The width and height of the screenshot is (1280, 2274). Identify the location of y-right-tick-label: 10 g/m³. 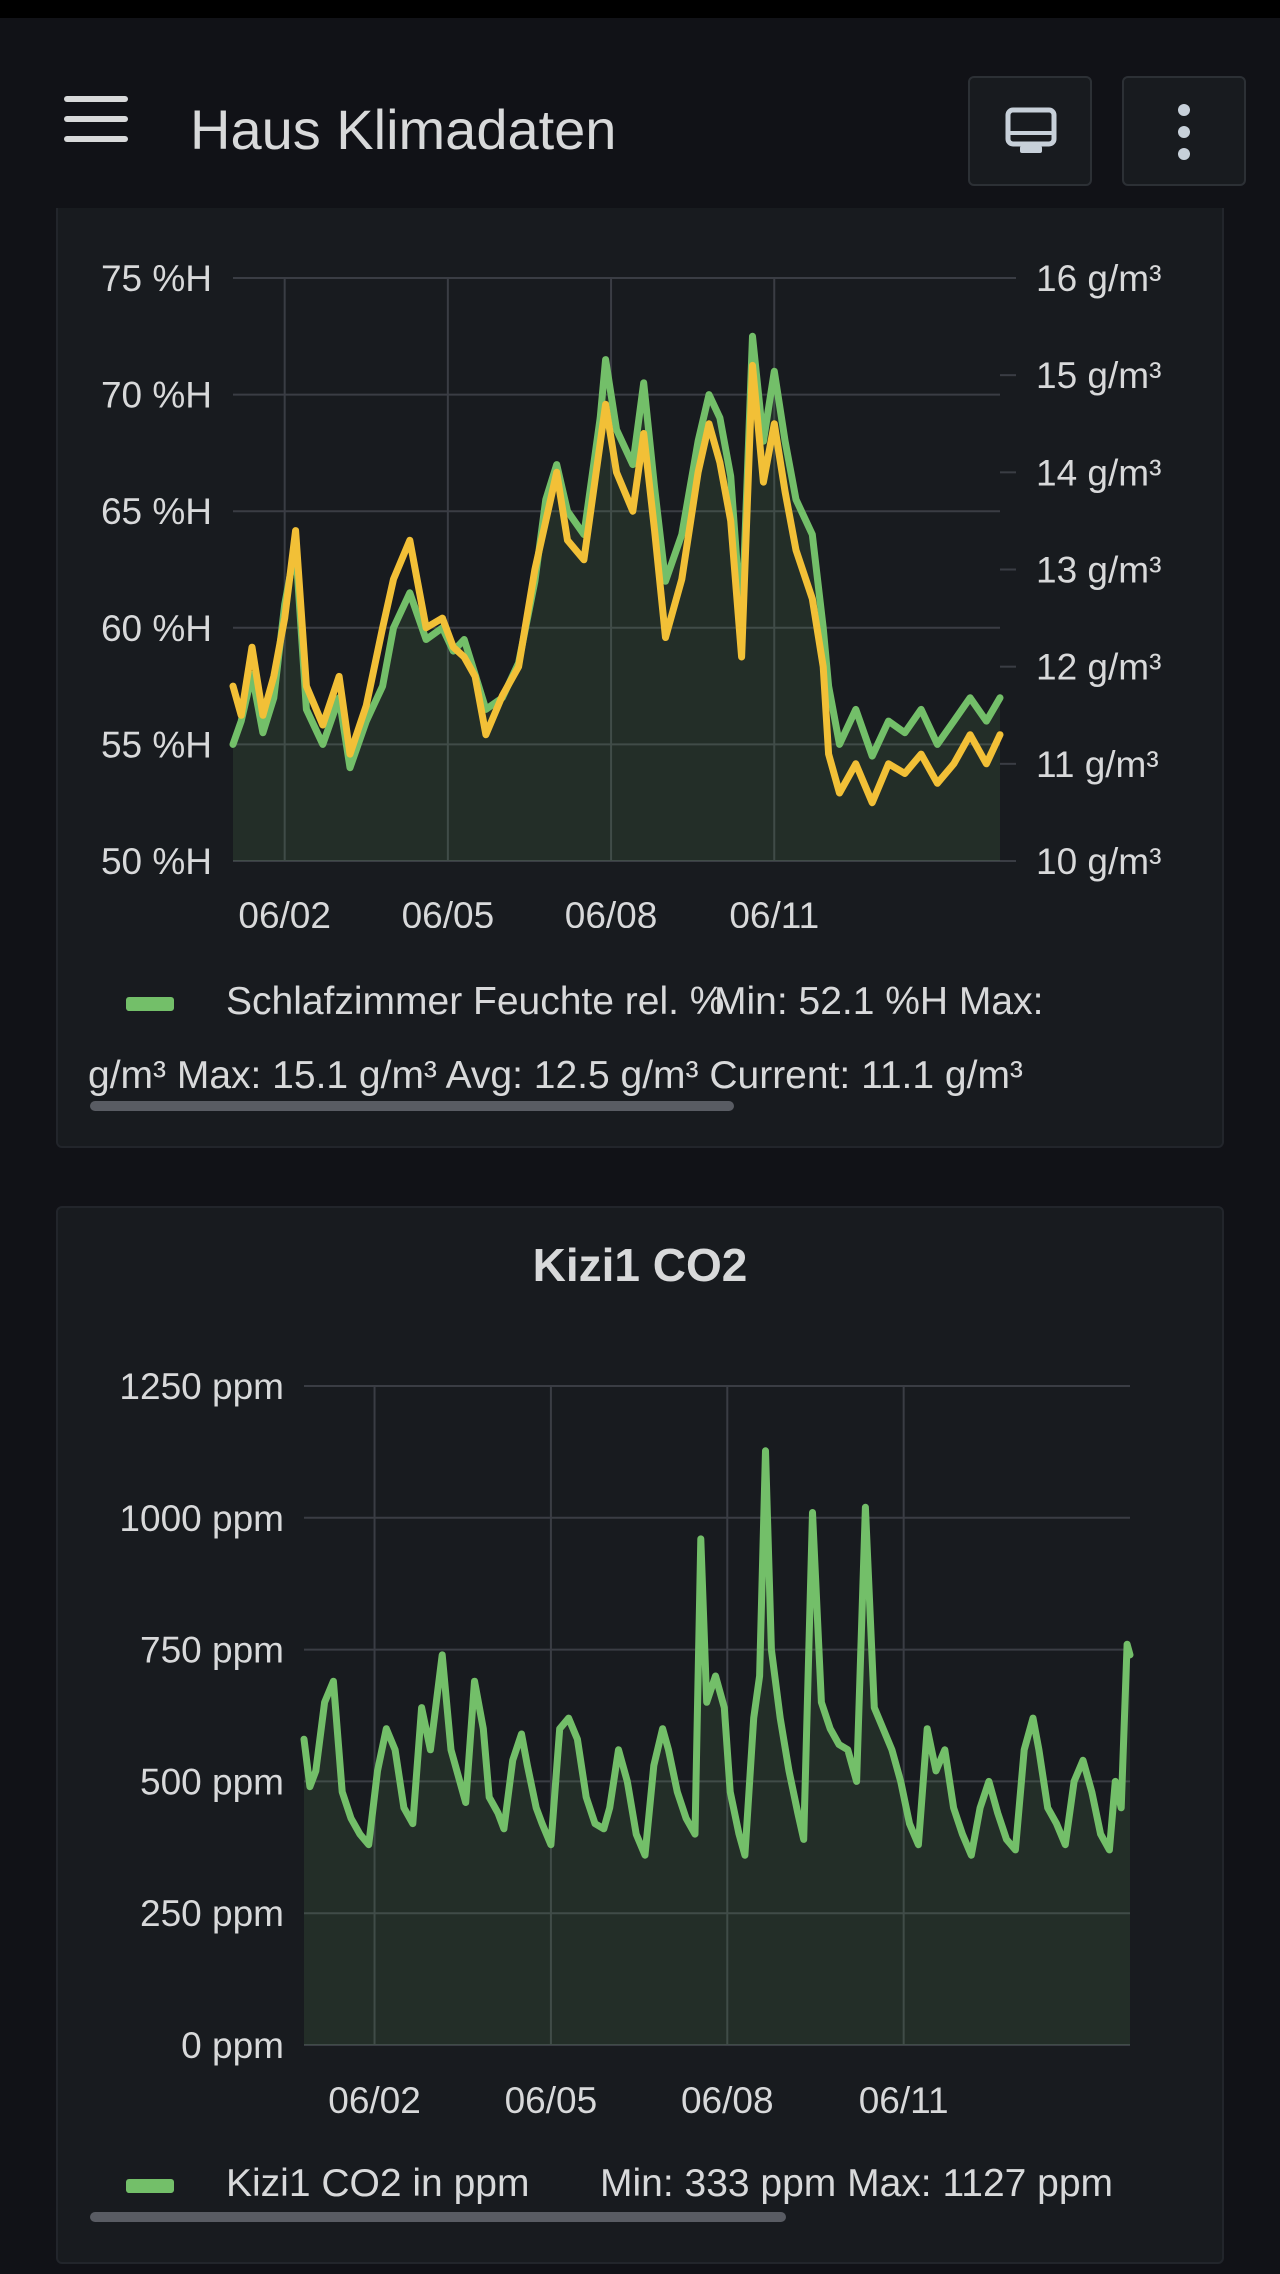
(1098, 861).